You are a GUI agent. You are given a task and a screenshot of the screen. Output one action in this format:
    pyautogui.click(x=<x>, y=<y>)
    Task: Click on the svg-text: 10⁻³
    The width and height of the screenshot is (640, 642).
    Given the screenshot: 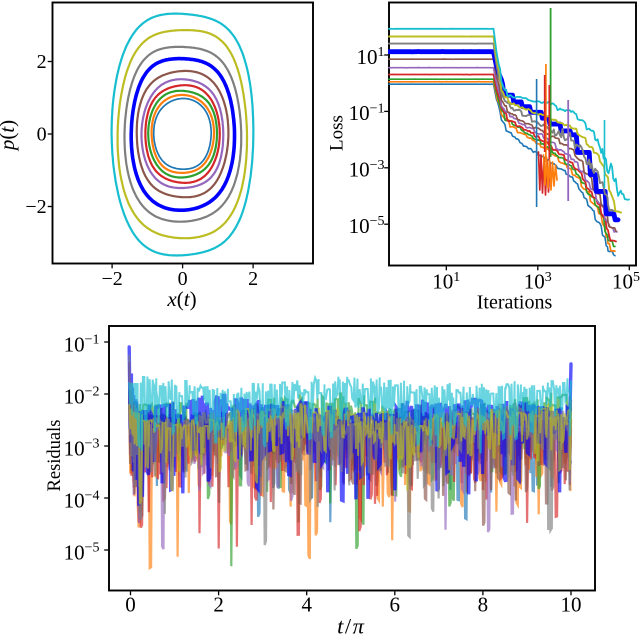 What is the action you would take?
    pyautogui.click(x=82, y=448)
    